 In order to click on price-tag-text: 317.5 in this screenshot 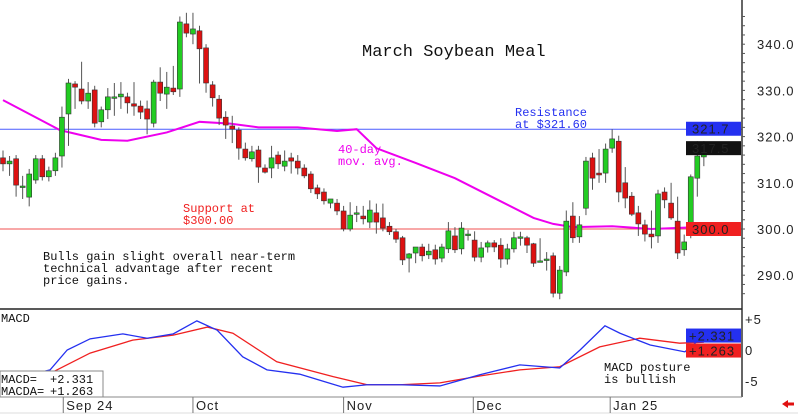, I will do `click(711, 148)`.